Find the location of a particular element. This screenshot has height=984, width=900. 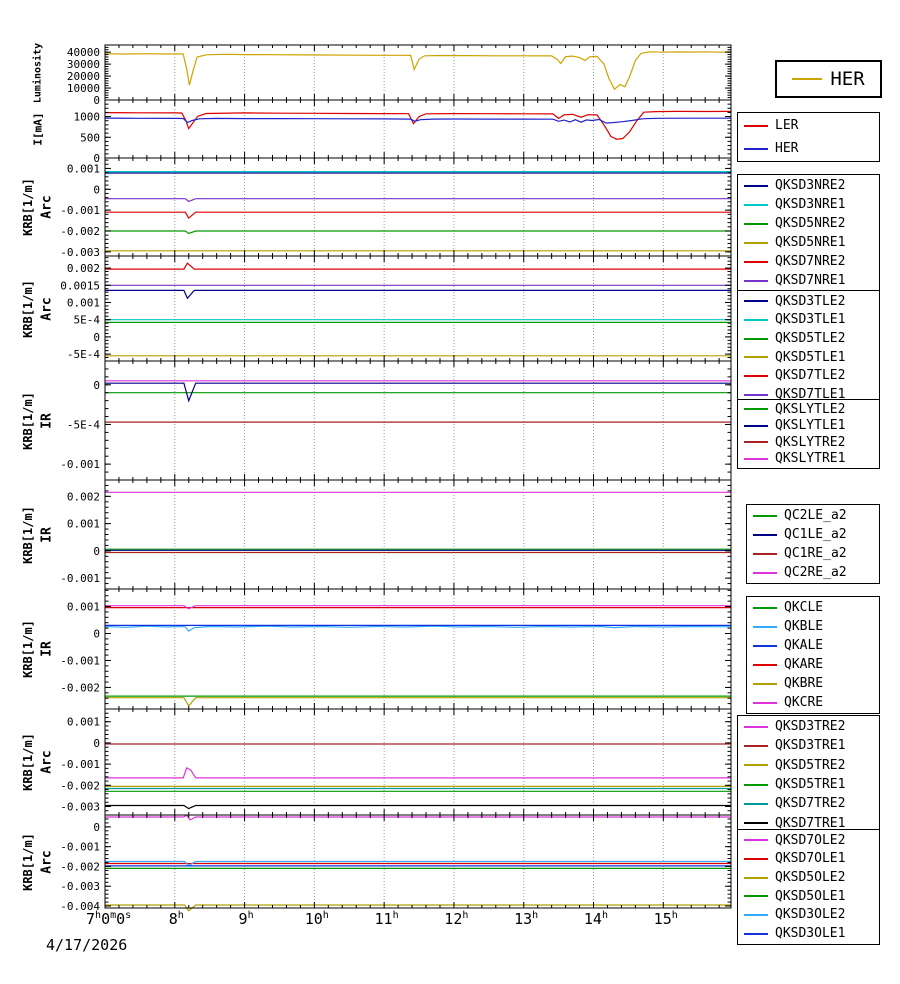

legend-label: QKSD3NRE1 is located at coordinates (810, 204).